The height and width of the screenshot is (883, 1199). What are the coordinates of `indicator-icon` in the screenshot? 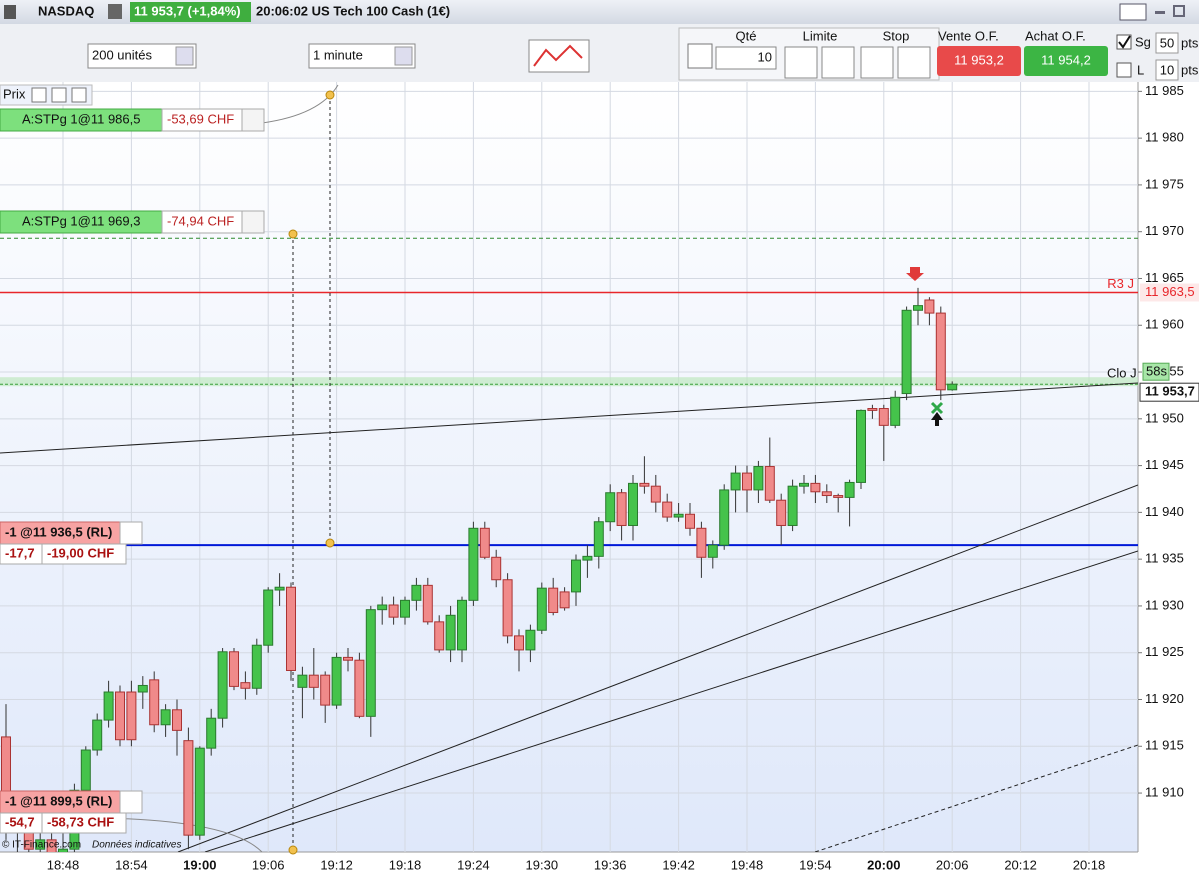 It's located at (558, 55).